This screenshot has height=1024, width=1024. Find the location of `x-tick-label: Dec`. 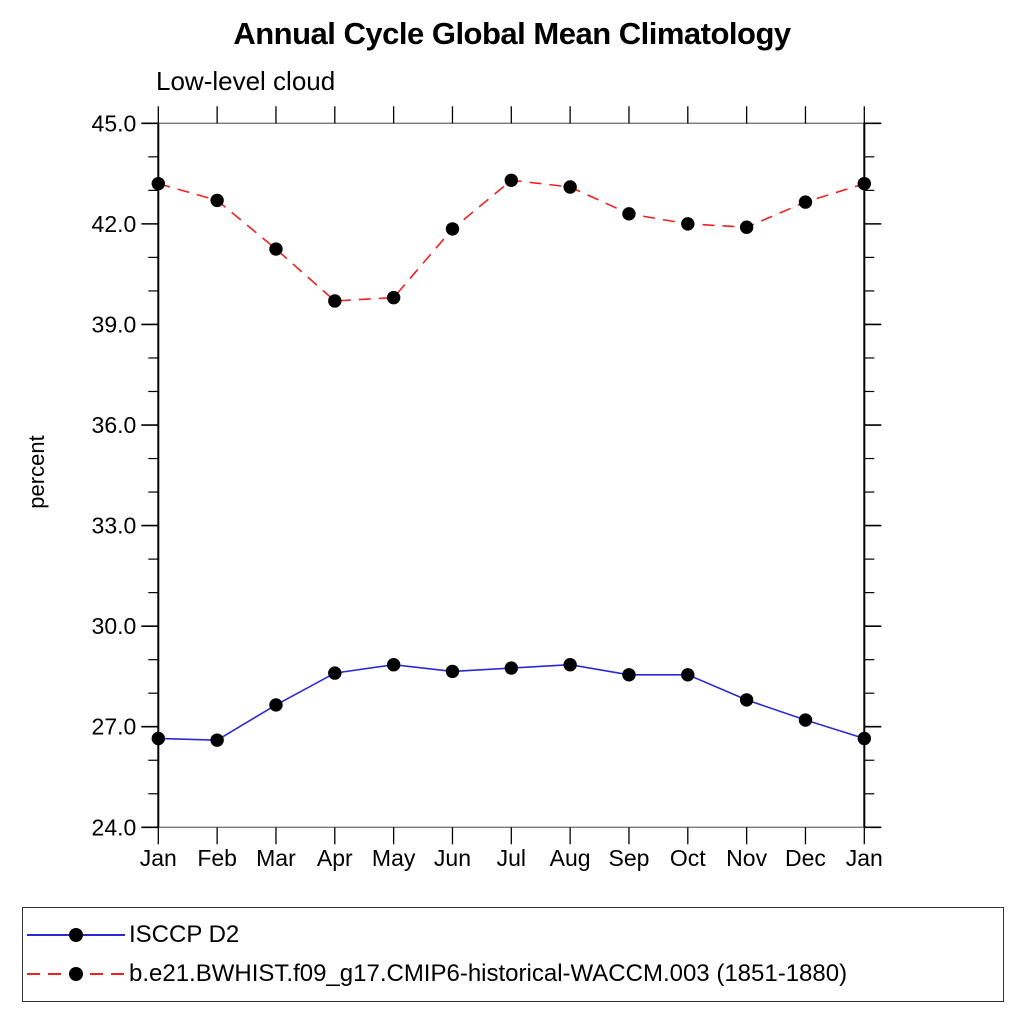

x-tick-label: Dec is located at coordinates (805, 858).